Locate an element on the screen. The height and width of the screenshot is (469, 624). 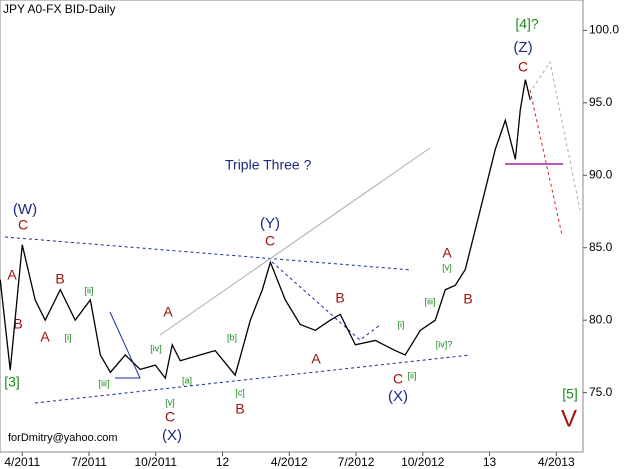
subtitle: Triple Three ? is located at coordinates (268, 165).